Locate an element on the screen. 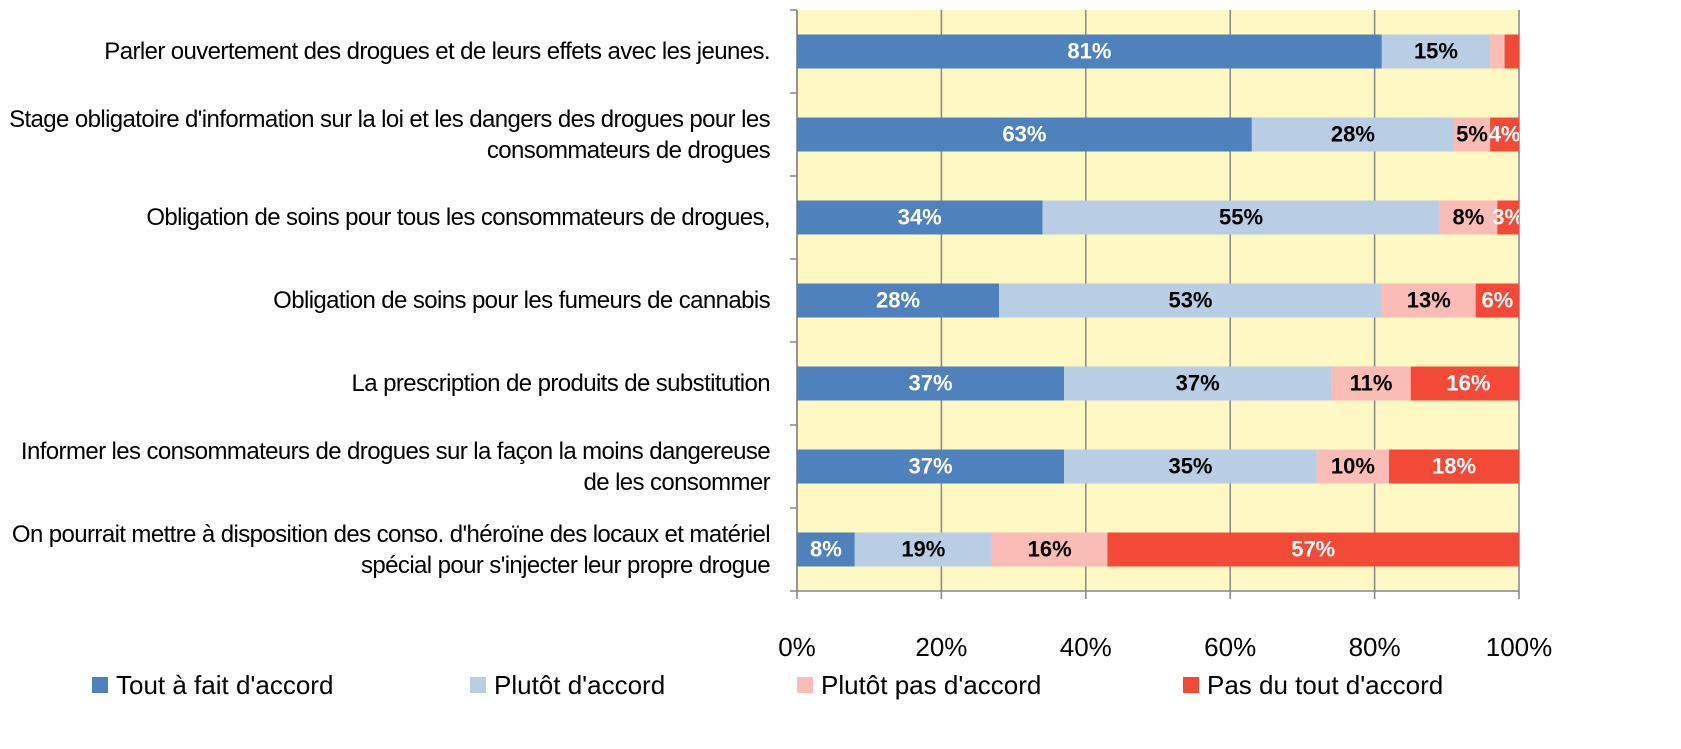  value-label: 5% is located at coordinates (1472, 133).